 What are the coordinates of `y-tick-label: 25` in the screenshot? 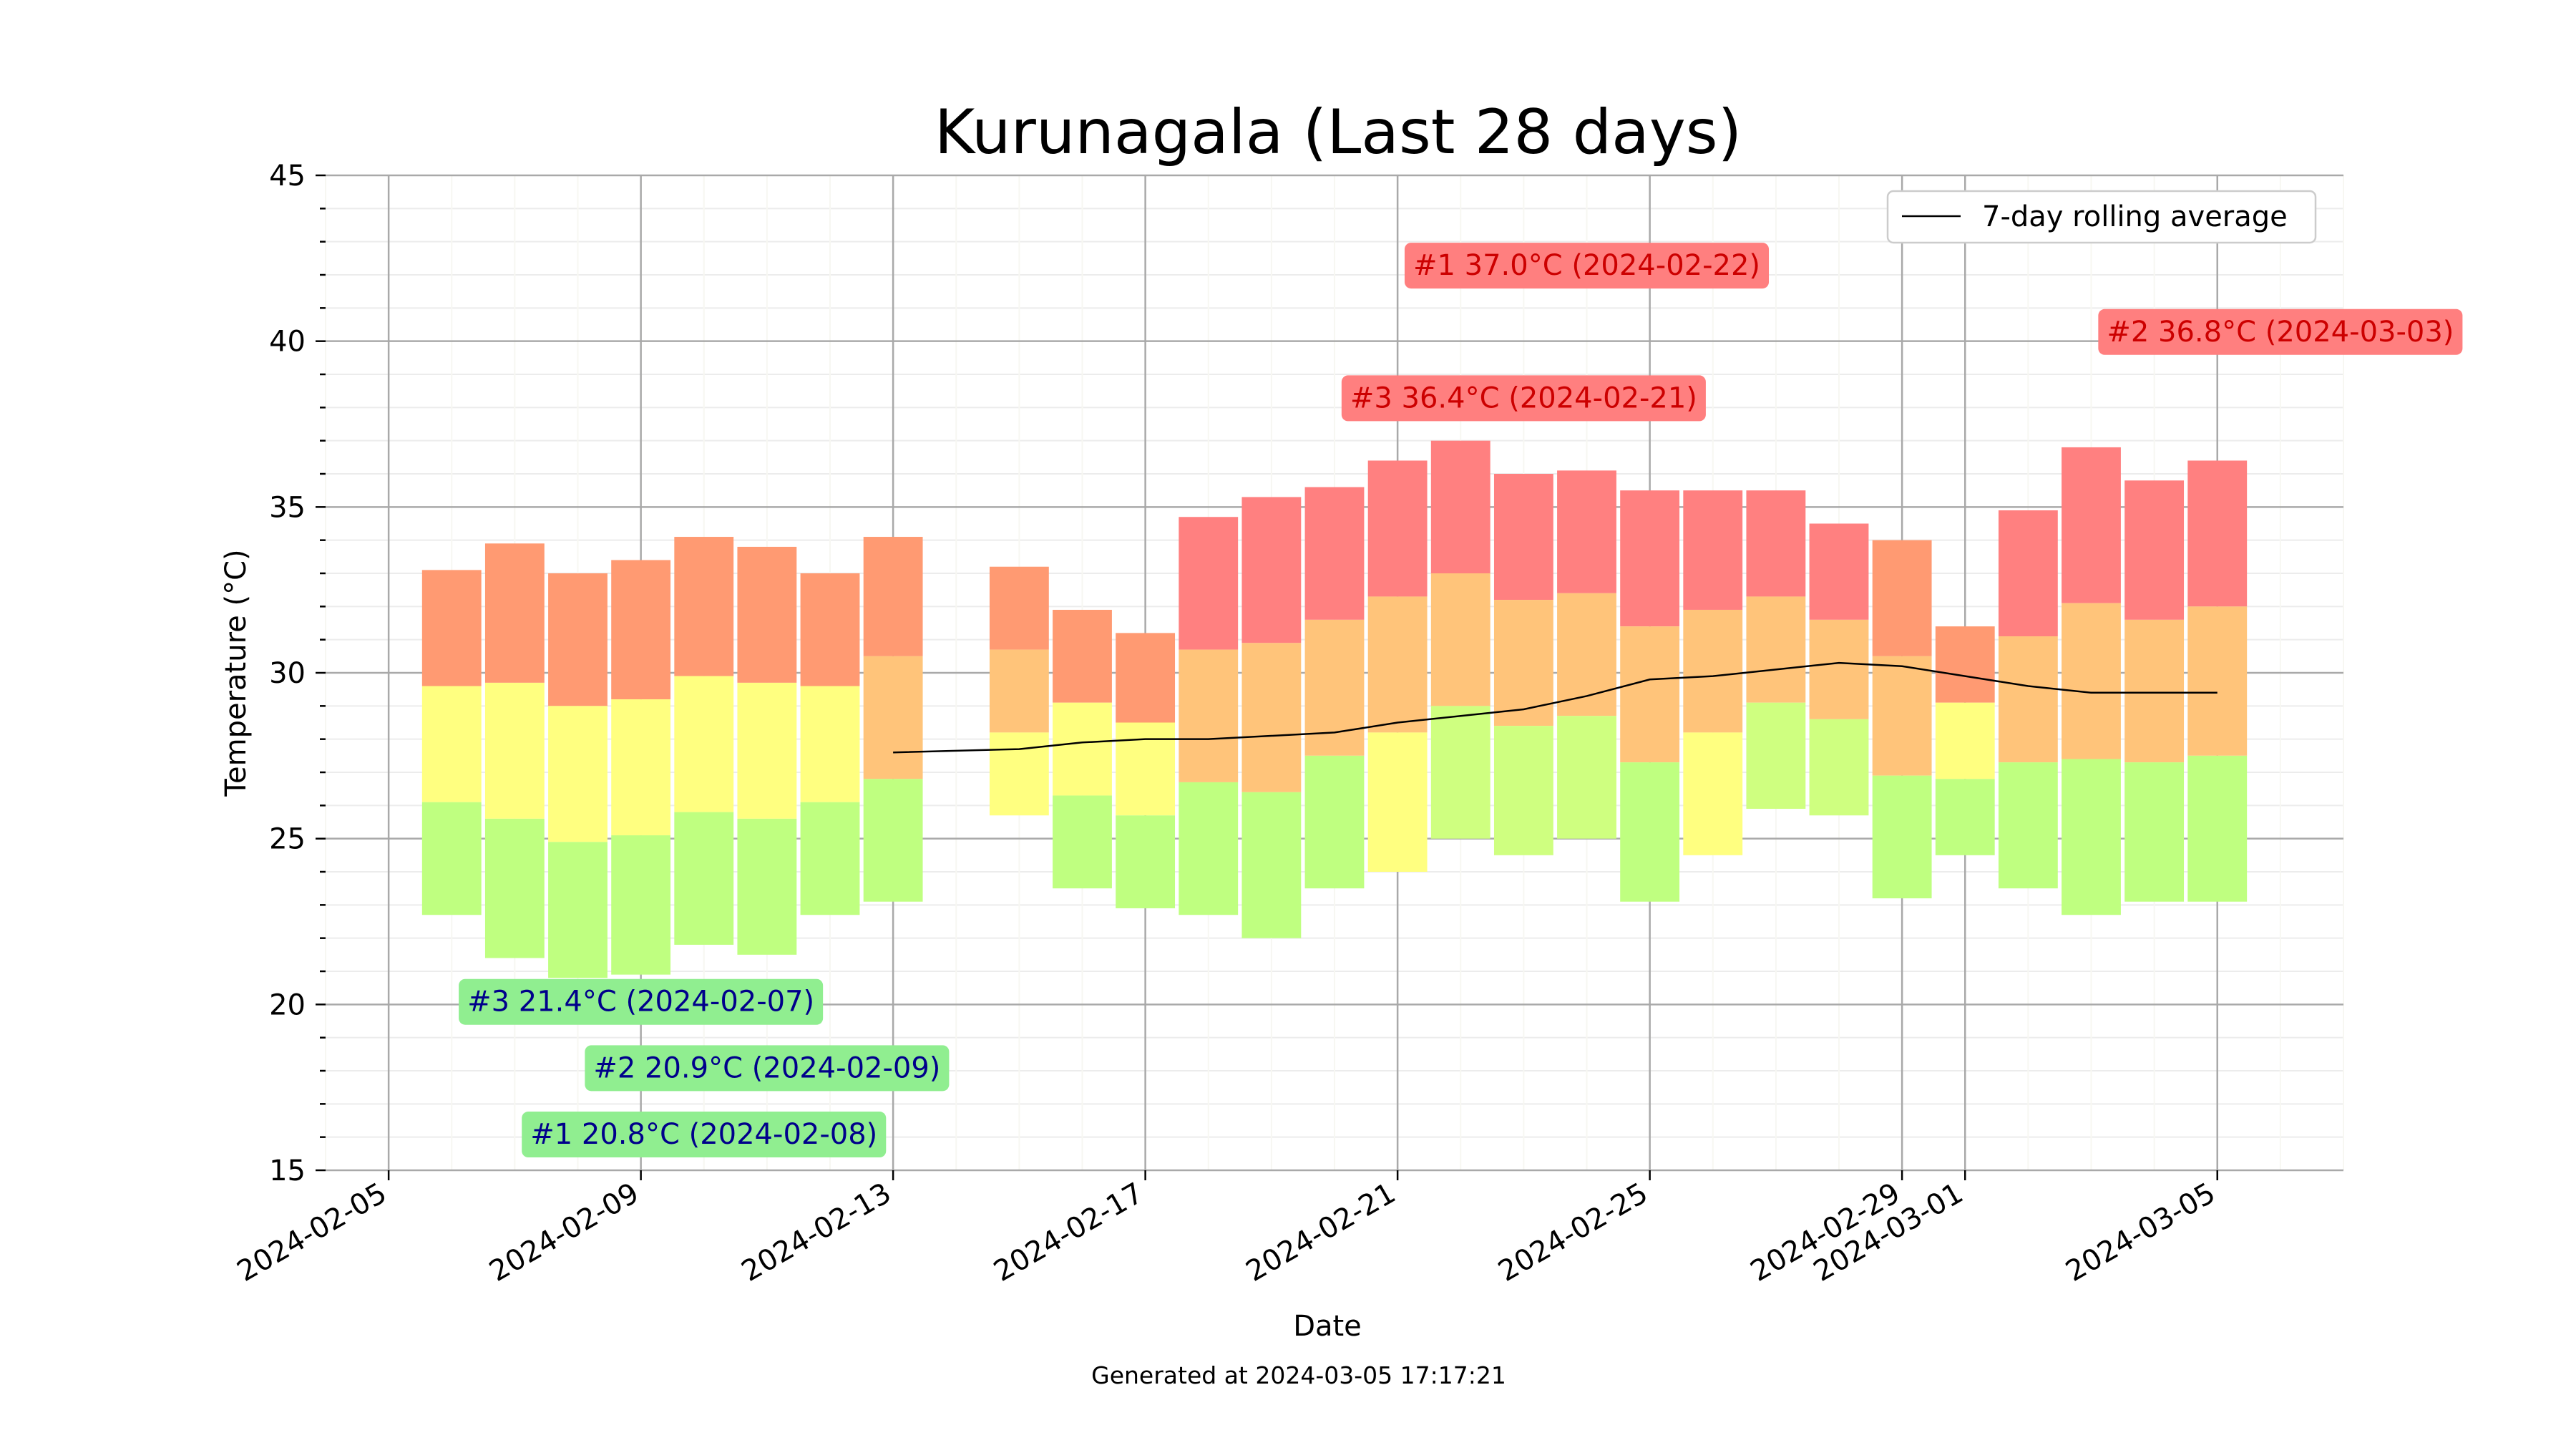 It's located at (287, 839).